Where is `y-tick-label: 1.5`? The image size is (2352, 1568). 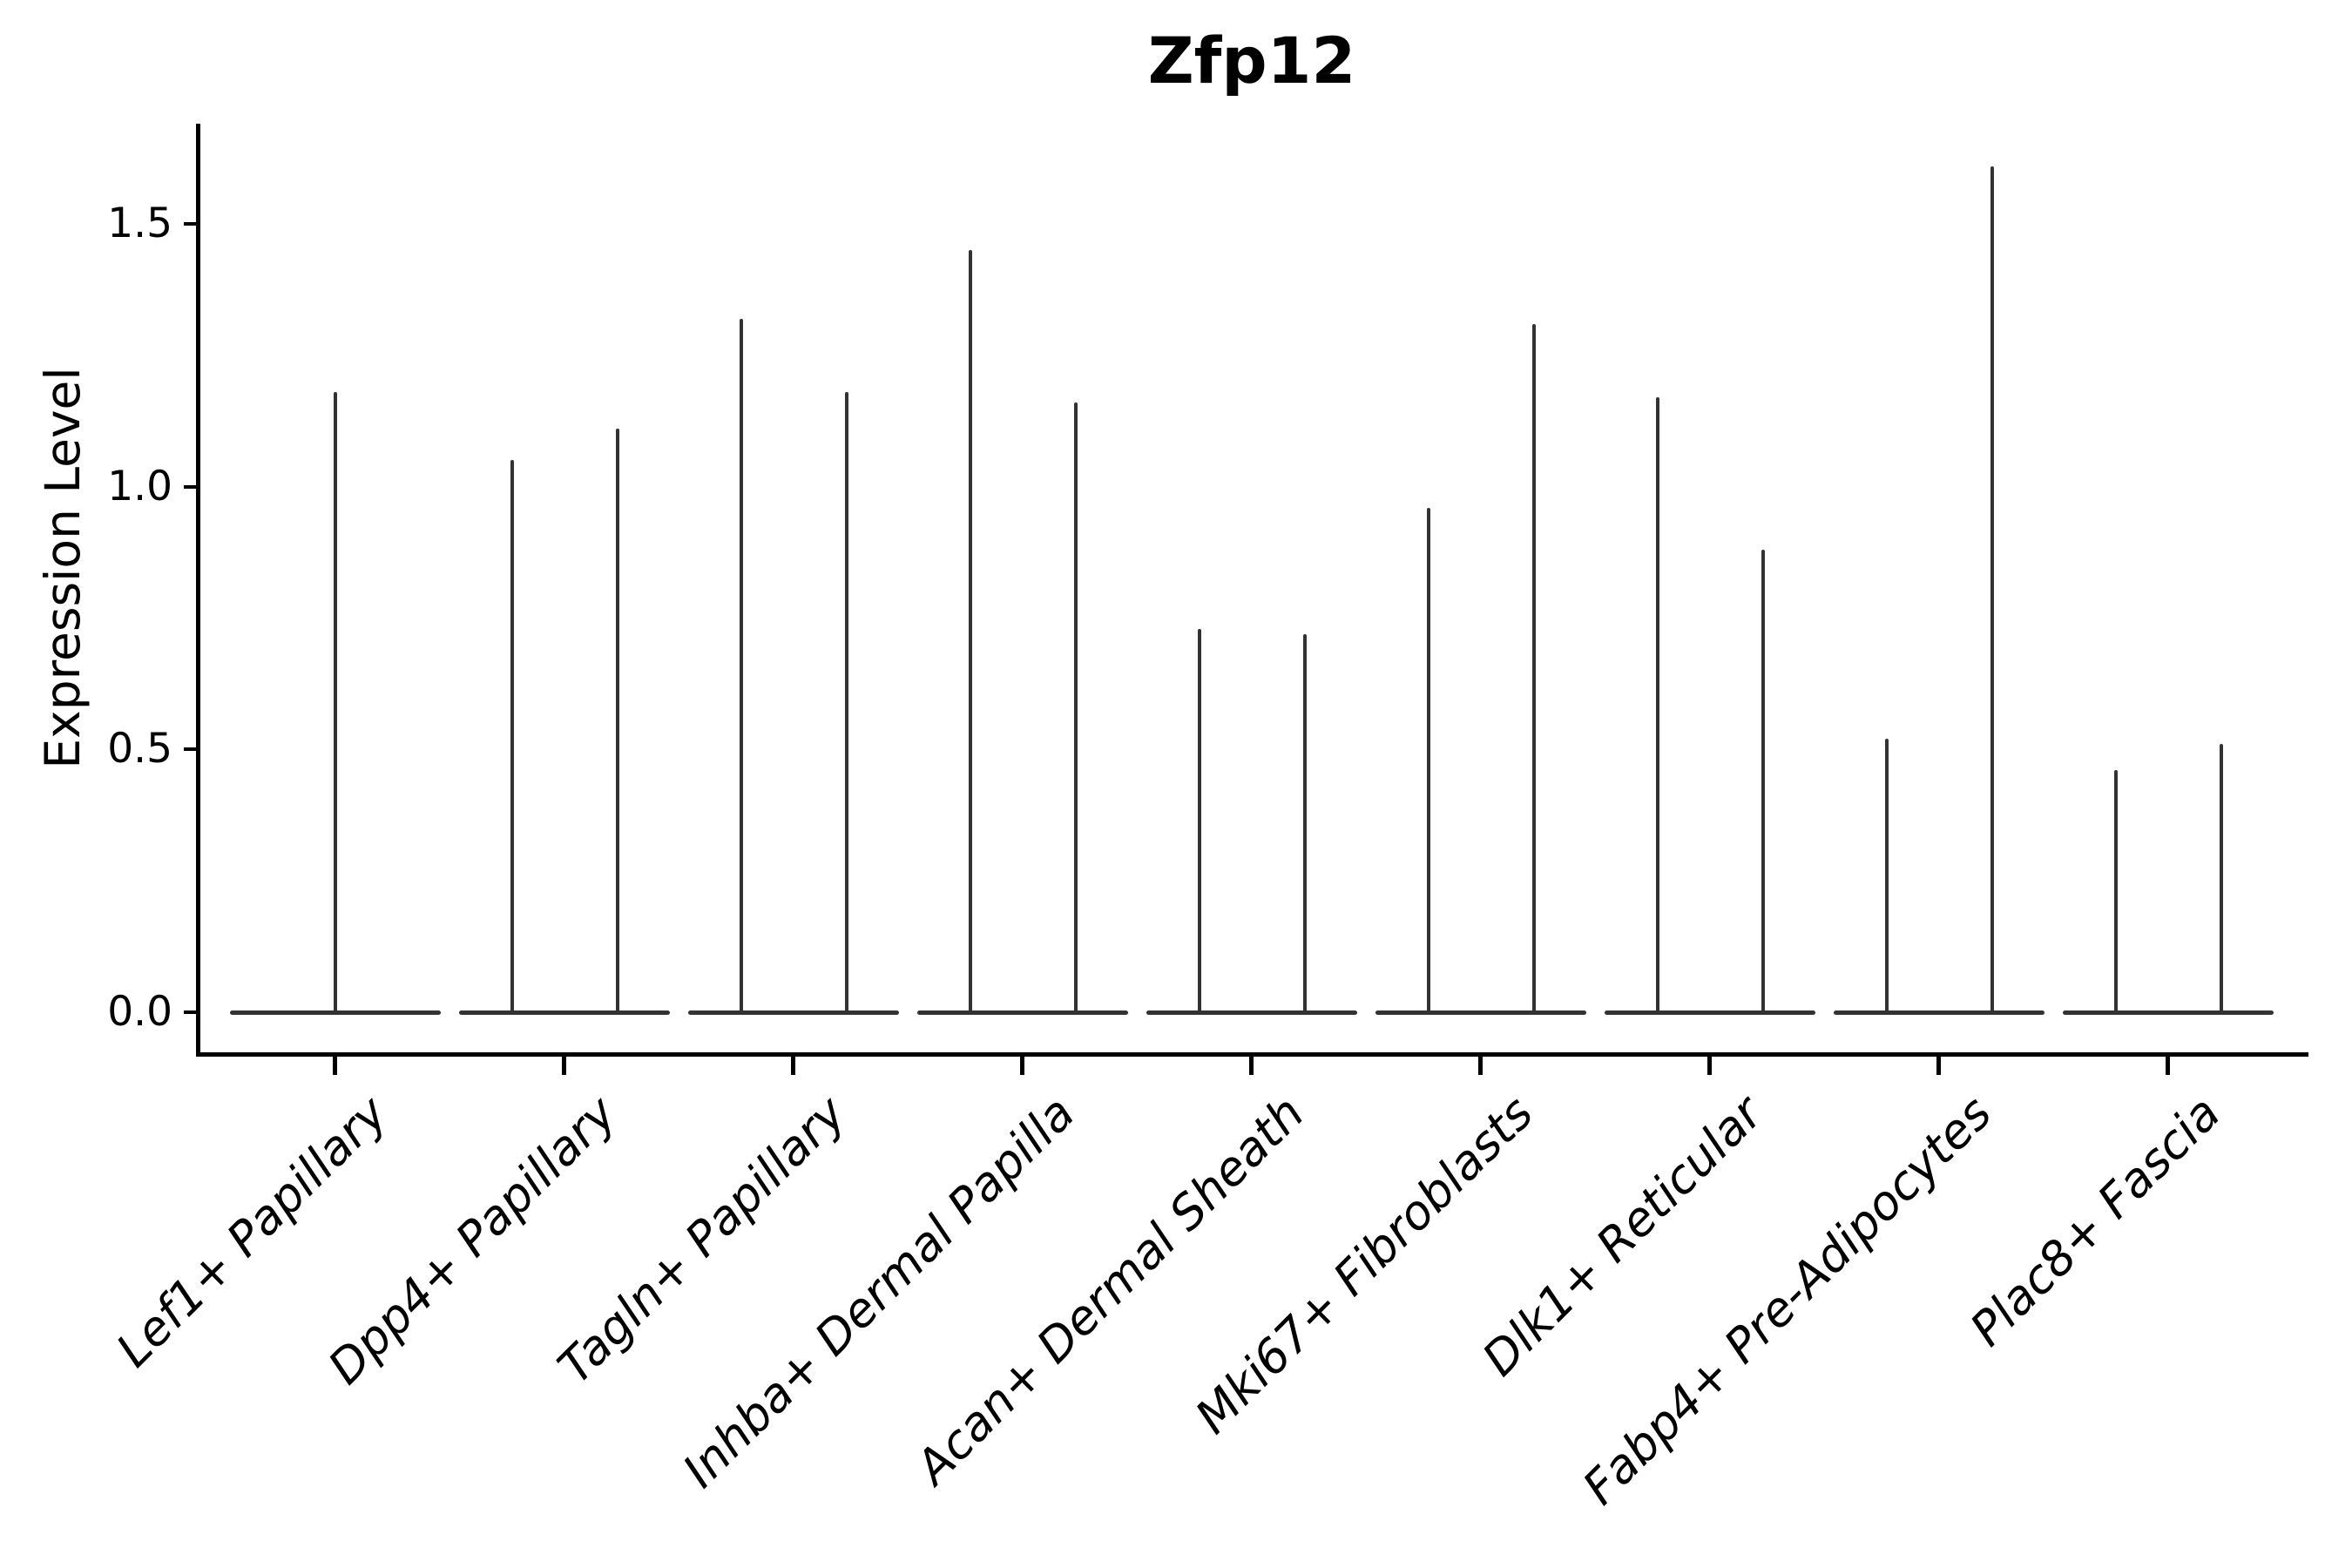
y-tick-label: 1.5 is located at coordinates (139, 223).